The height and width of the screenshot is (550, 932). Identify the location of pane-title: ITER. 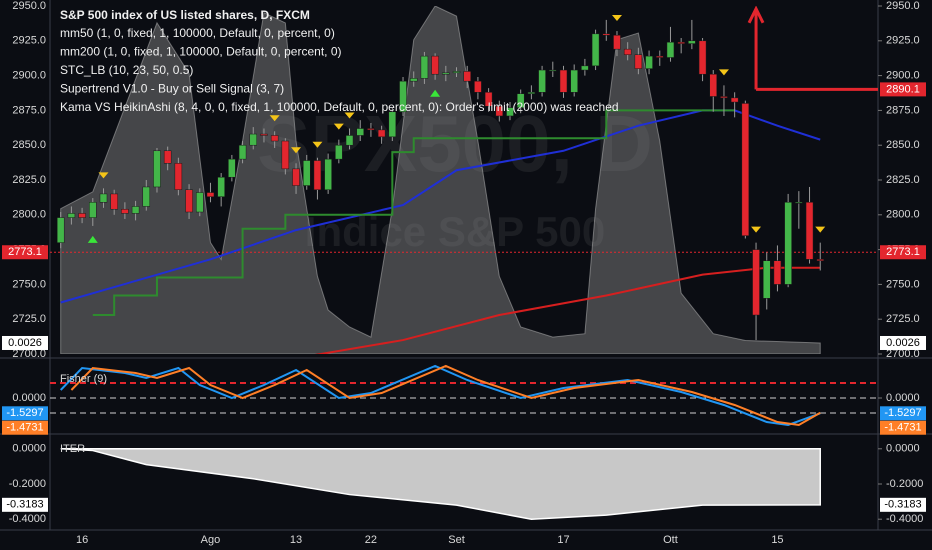
(72, 449).